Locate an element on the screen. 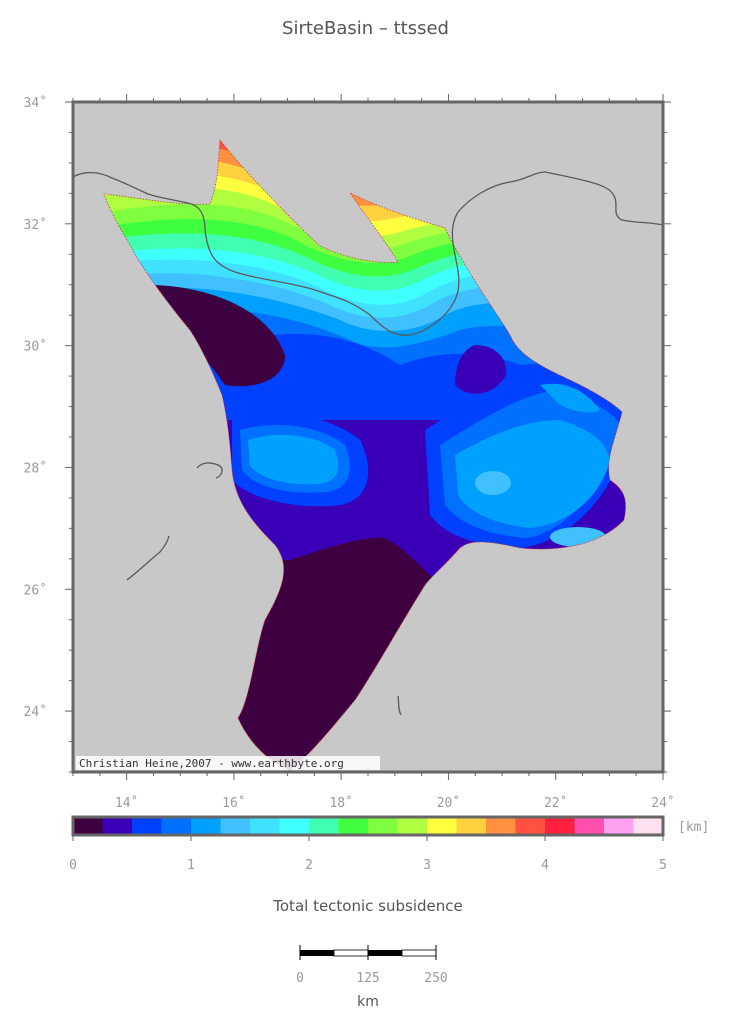 This screenshot has width=731, height=1027. colorbar-tick-label: 0 is located at coordinates (73, 865).